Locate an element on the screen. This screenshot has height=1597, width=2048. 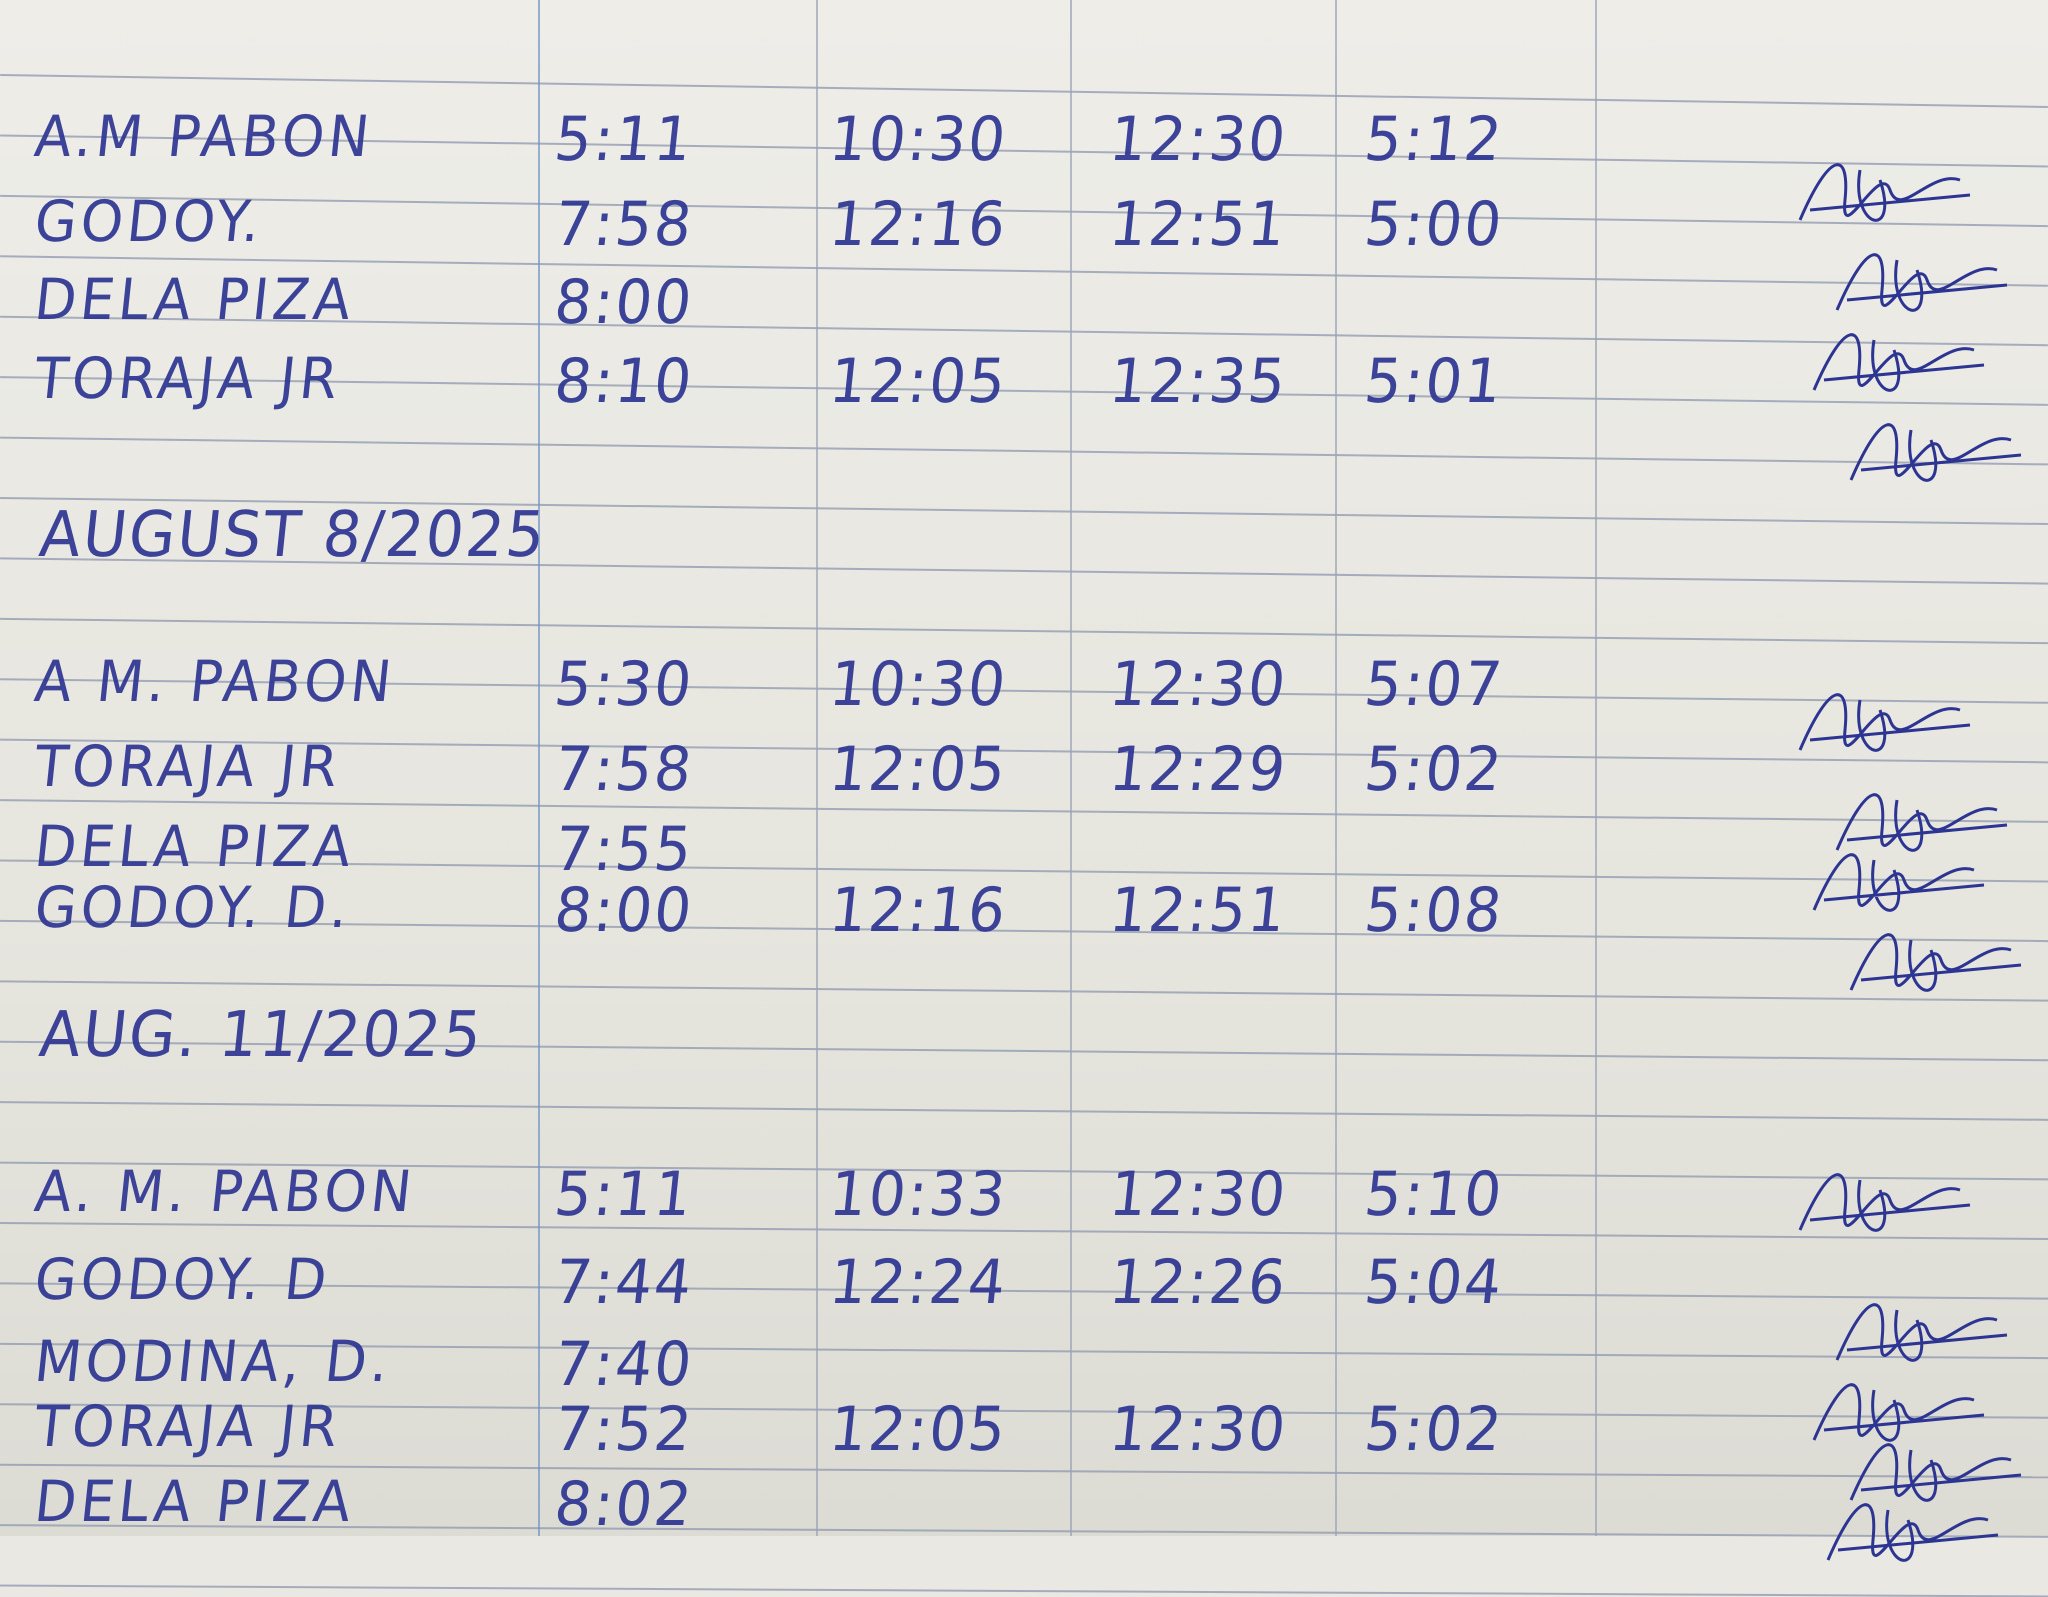
section-date: AUG. 11/2025 is located at coordinates (261, 1035).